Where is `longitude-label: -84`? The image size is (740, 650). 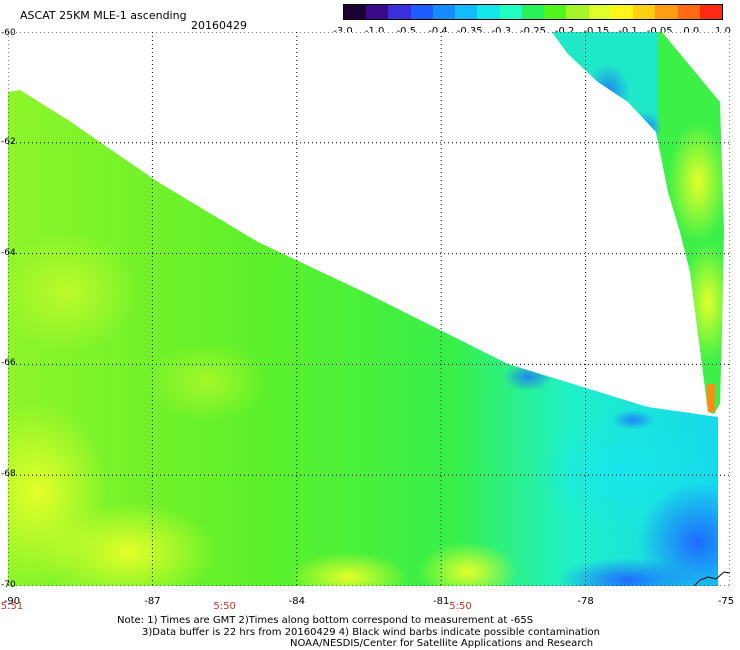 longitude-label: -84 is located at coordinates (296, 601).